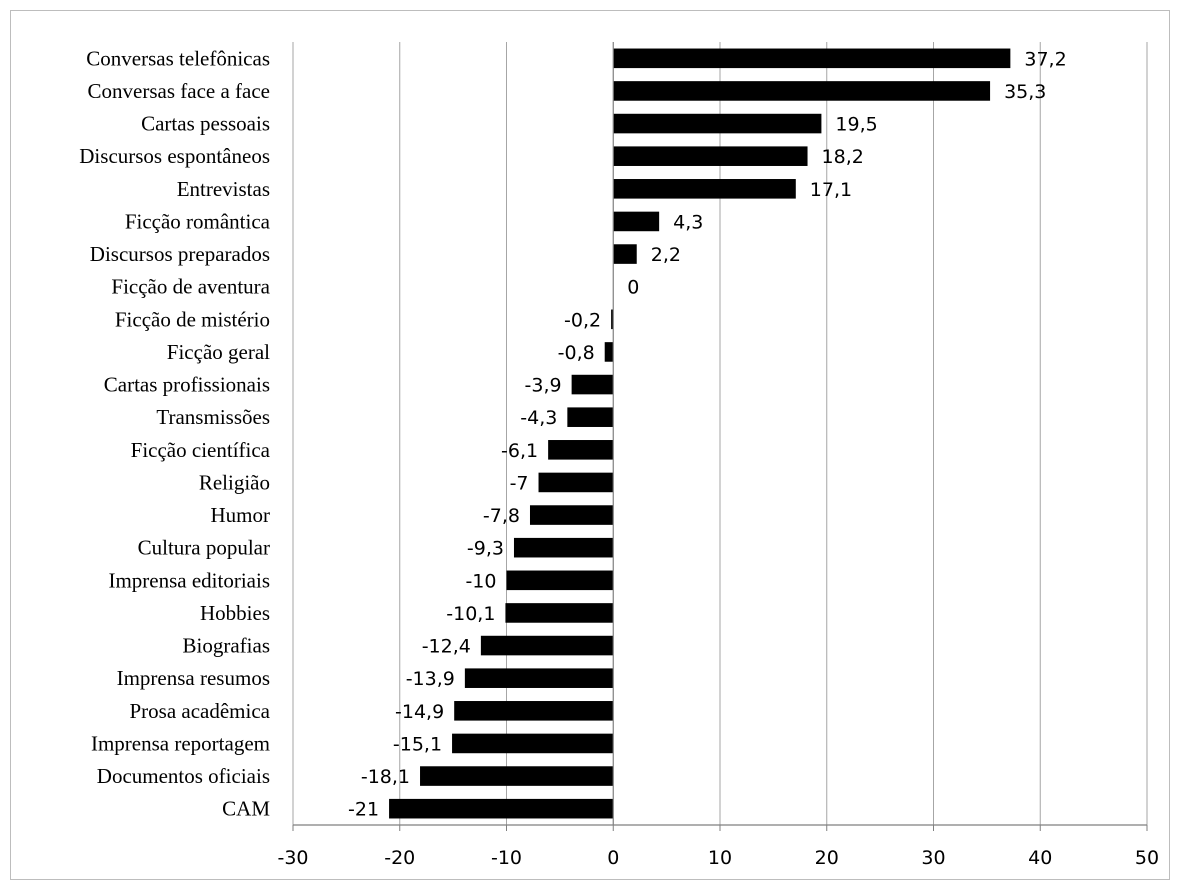  I want to click on data-label: 18,2, so click(843, 157).